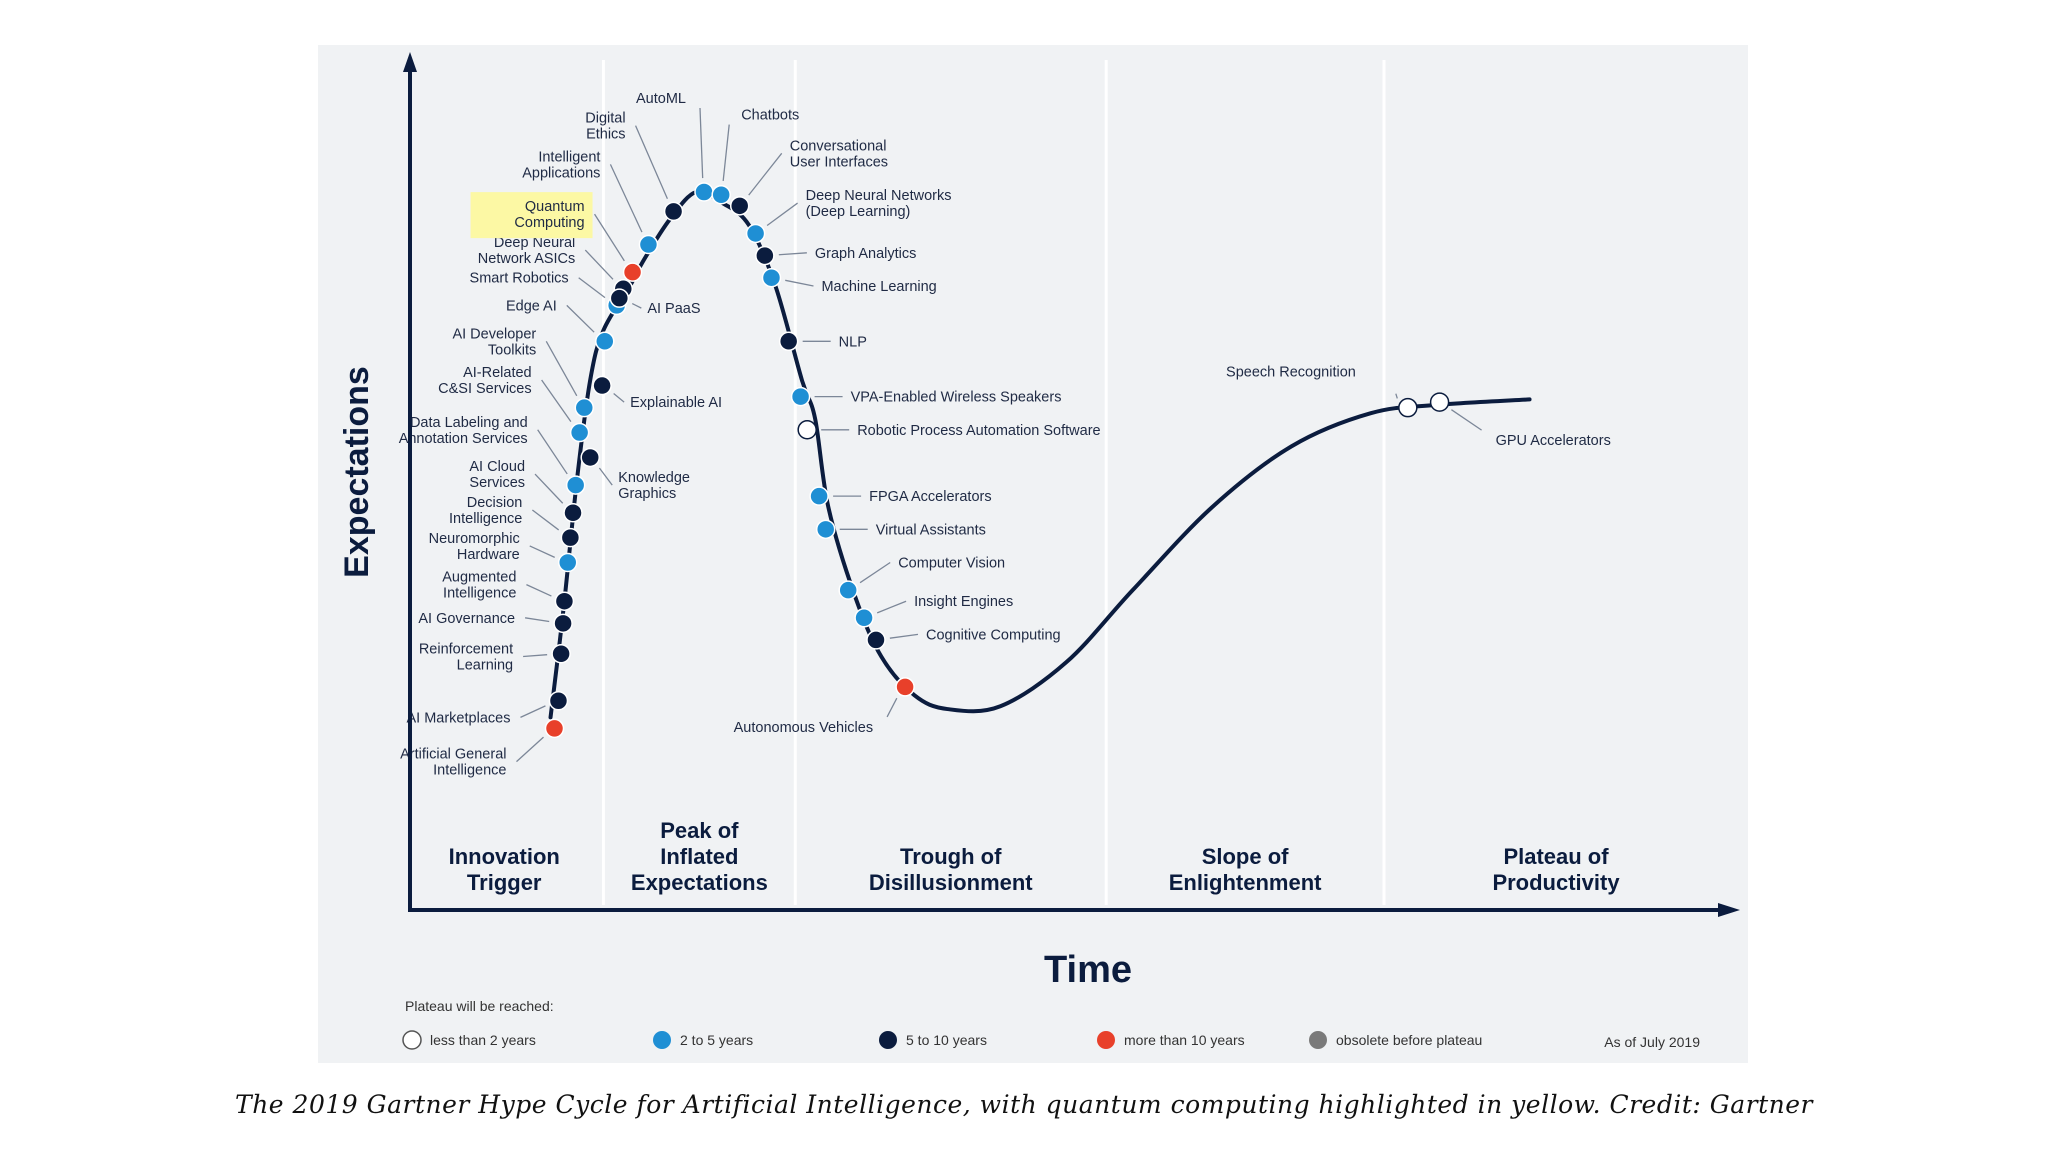 The image size is (2048, 1152). I want to click on tech-marker-gpu-accelerators, so click(1439, 402).